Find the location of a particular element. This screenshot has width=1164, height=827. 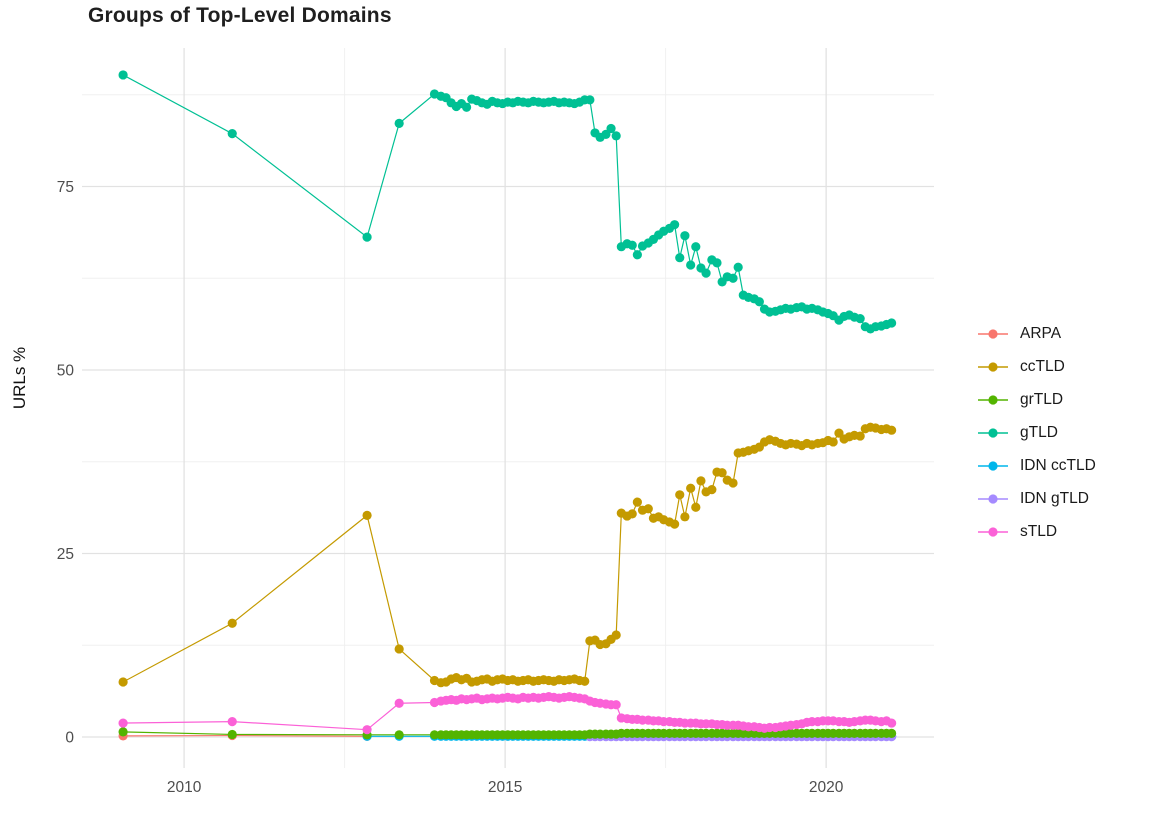

legend-item-IDN-gTLD: IDN gTLD is located at coordinates (1037, 498).